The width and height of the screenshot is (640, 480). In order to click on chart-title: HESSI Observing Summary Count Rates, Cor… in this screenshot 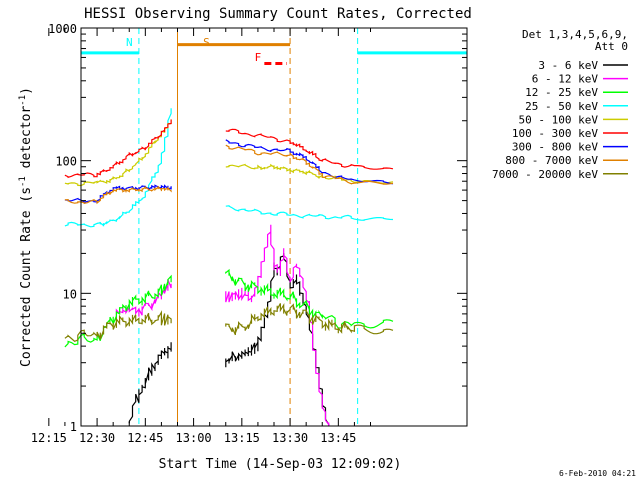, I will do `click(278, 14)`.